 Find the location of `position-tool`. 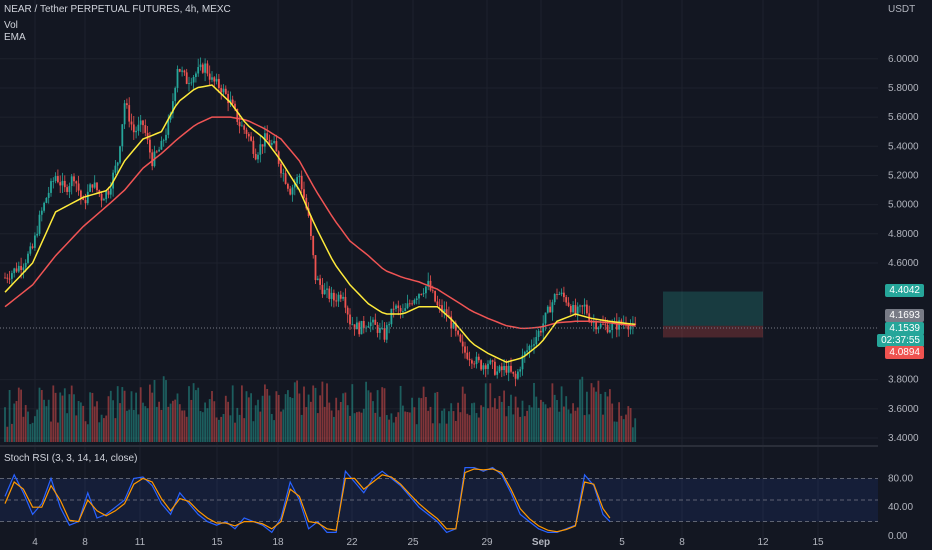

position-tool is located at coordinates (439, 314).